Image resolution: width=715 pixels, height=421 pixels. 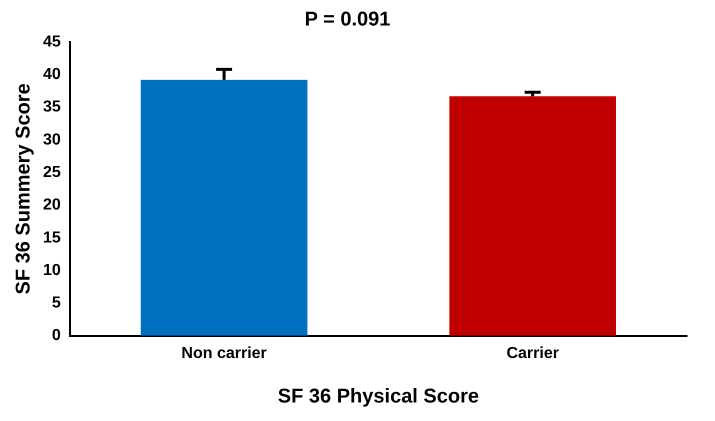 I want to click on y-tick-label: 45, so click(x=52, y=41).